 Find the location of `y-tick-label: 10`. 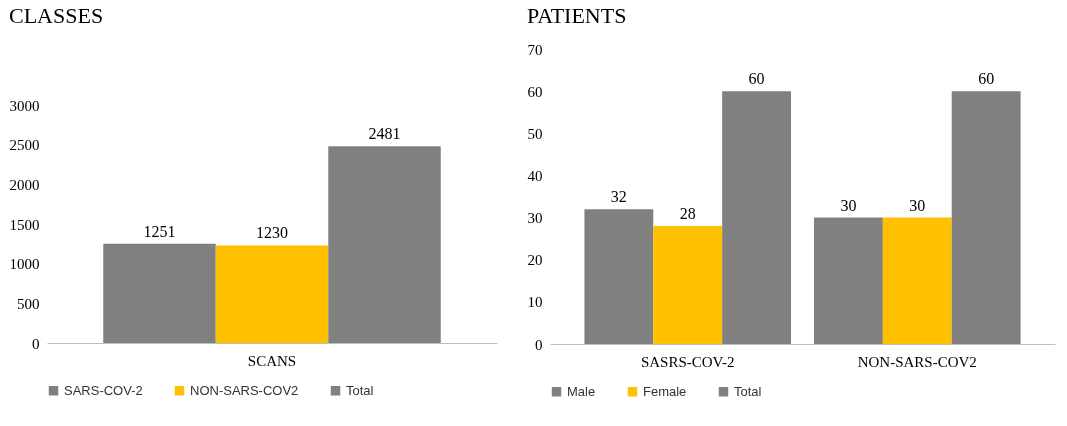

y-tick-label: 10 is located at coordinates (535, 302).